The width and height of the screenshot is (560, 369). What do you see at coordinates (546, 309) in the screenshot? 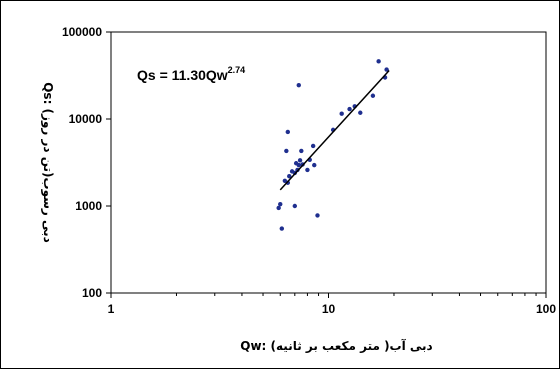
I see `x-tick-label: 100` at bounding box center [546, 309].